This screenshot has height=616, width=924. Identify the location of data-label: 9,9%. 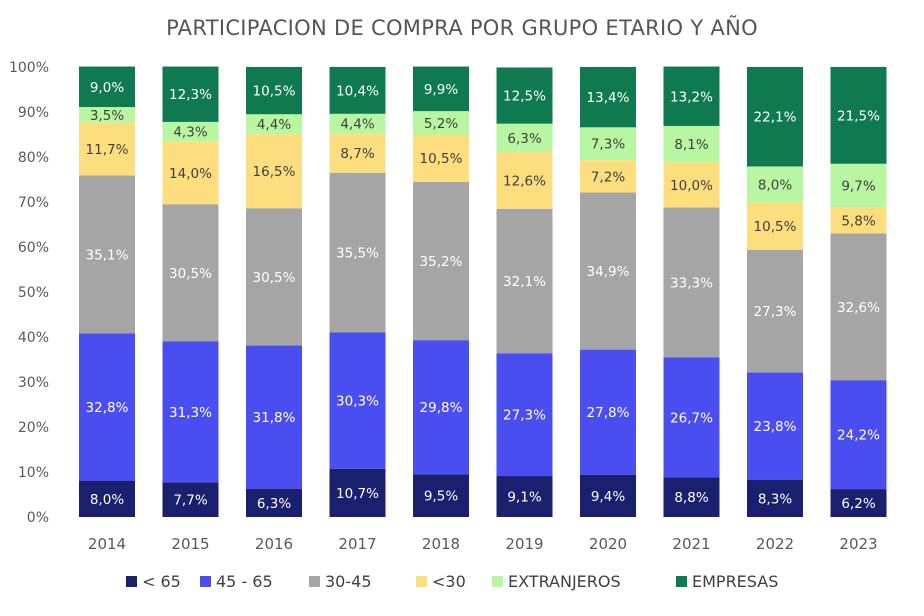
(441, 90).